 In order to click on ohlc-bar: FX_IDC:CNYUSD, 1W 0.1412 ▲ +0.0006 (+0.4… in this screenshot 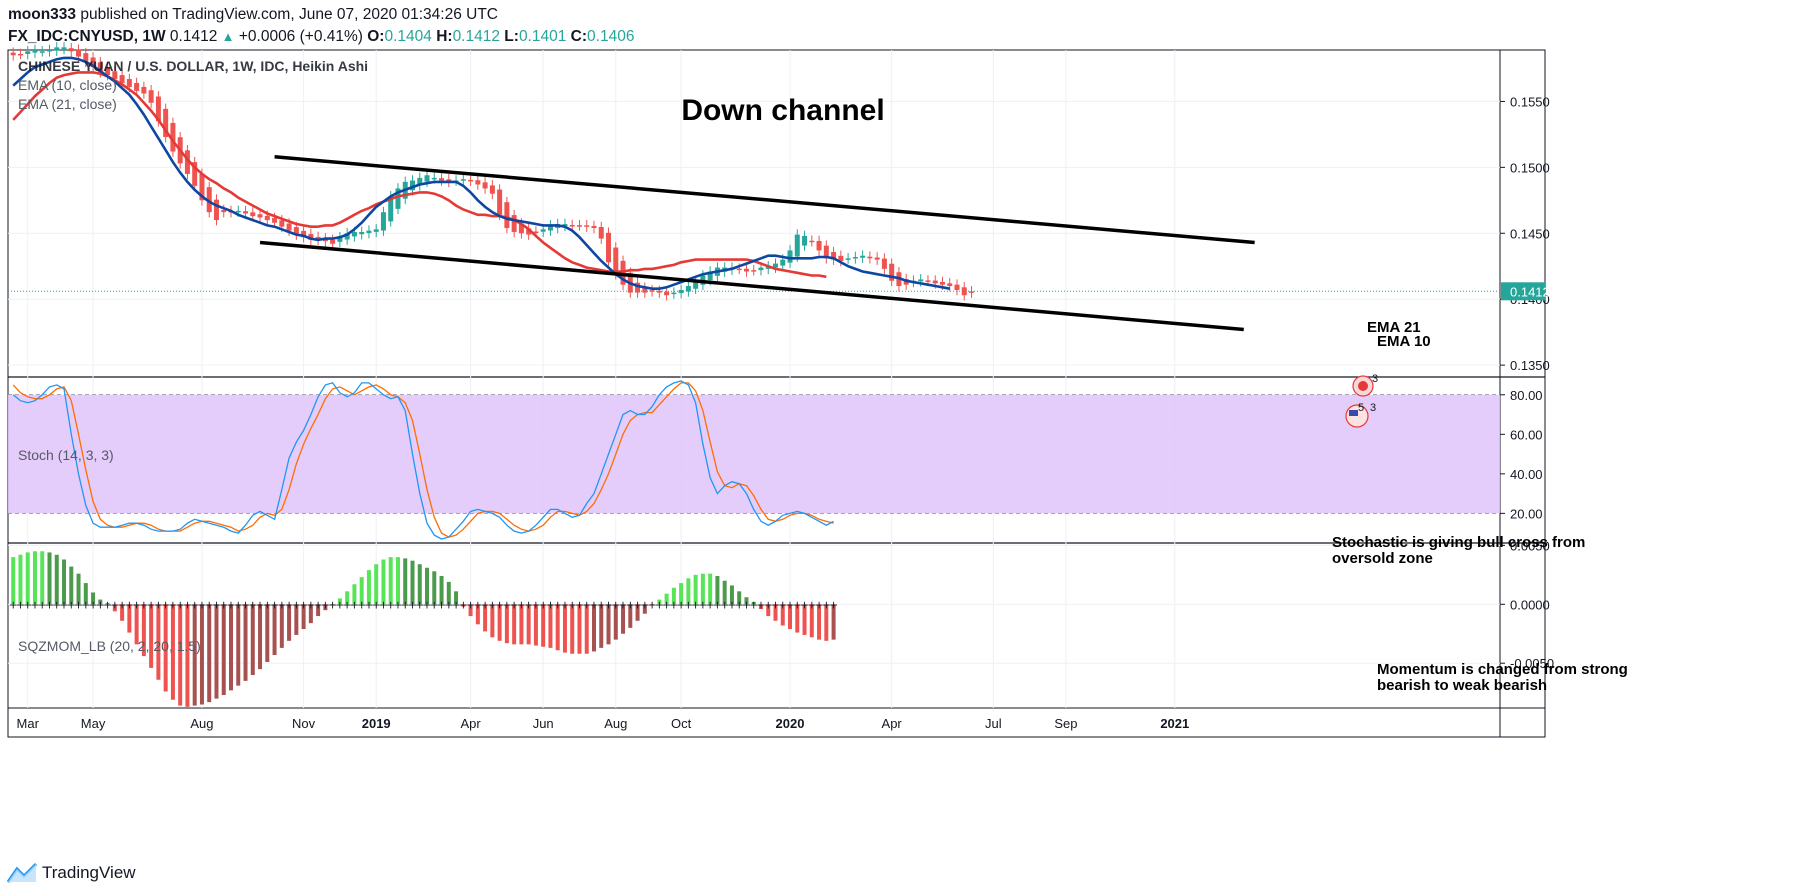, I will do `click(321, 37)`.